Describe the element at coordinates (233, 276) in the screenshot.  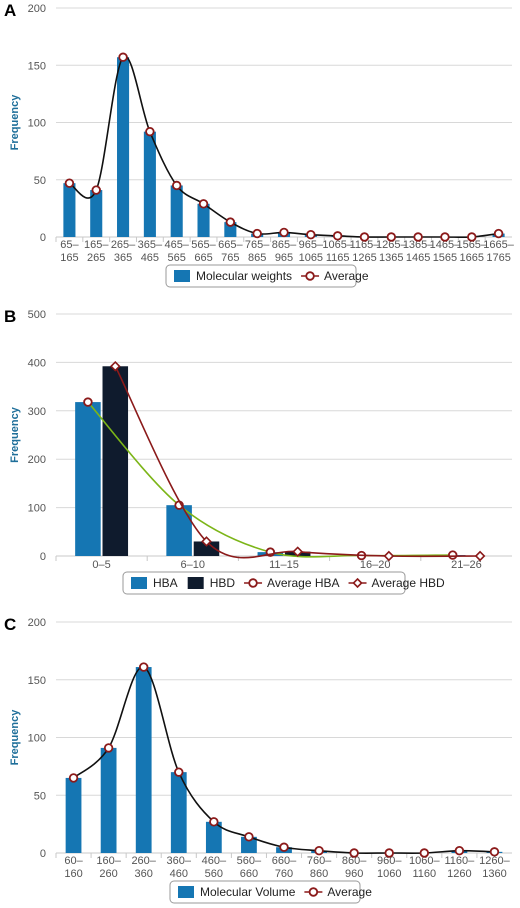
I see `legend-item: Molecular weights` at that location.